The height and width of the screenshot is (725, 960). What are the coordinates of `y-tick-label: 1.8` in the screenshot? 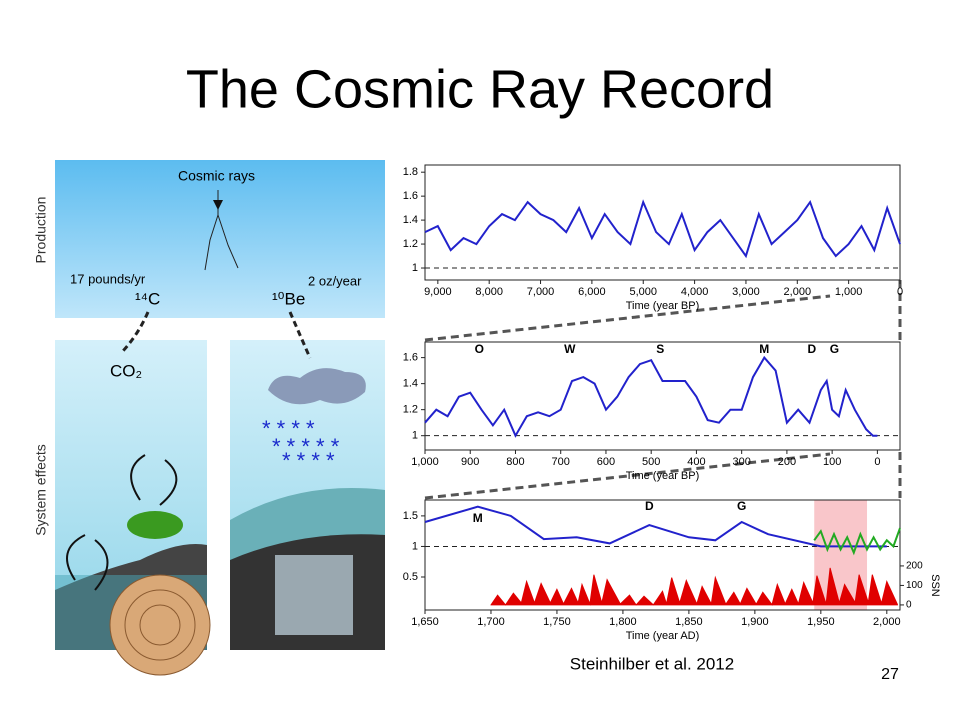 It's located at (410, 172).